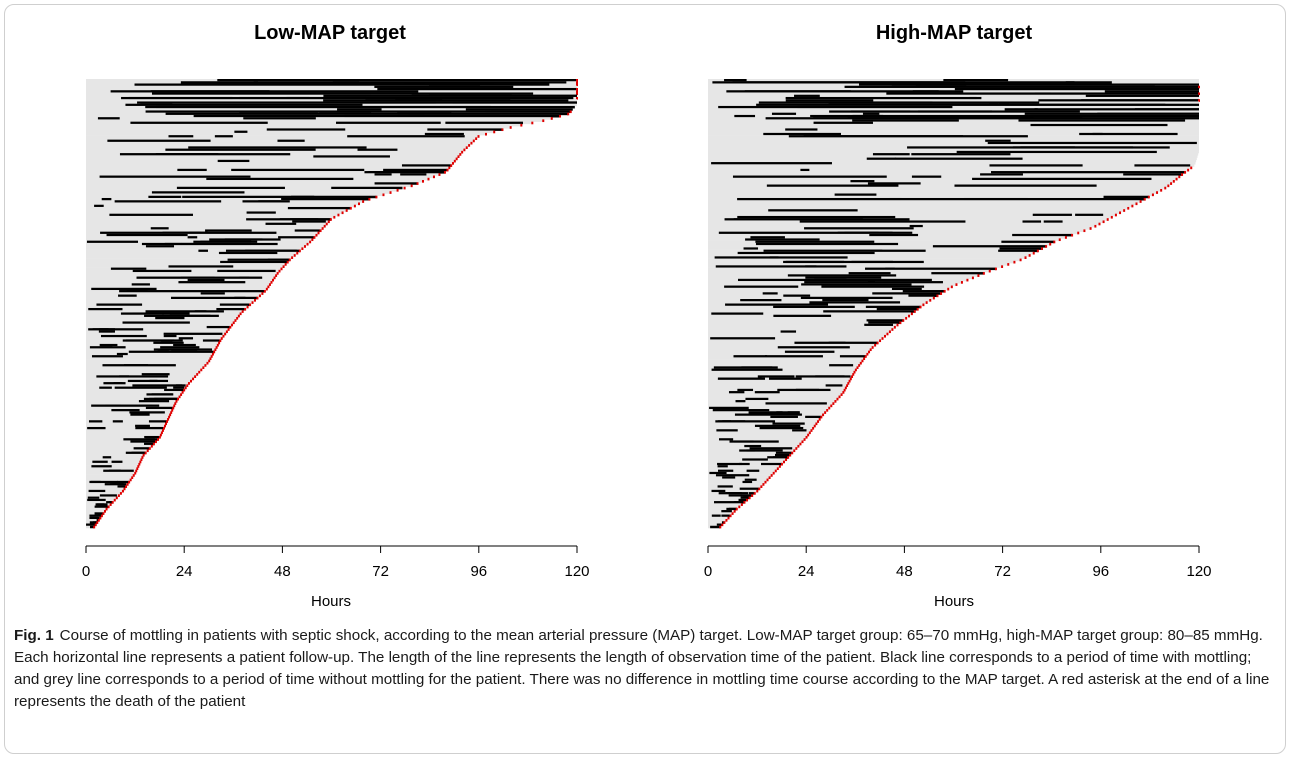 This screenshot has width=1290, height=761. I want to click on high-map-x-axis: 0 24 48 72 96 120, so click(958, 562).